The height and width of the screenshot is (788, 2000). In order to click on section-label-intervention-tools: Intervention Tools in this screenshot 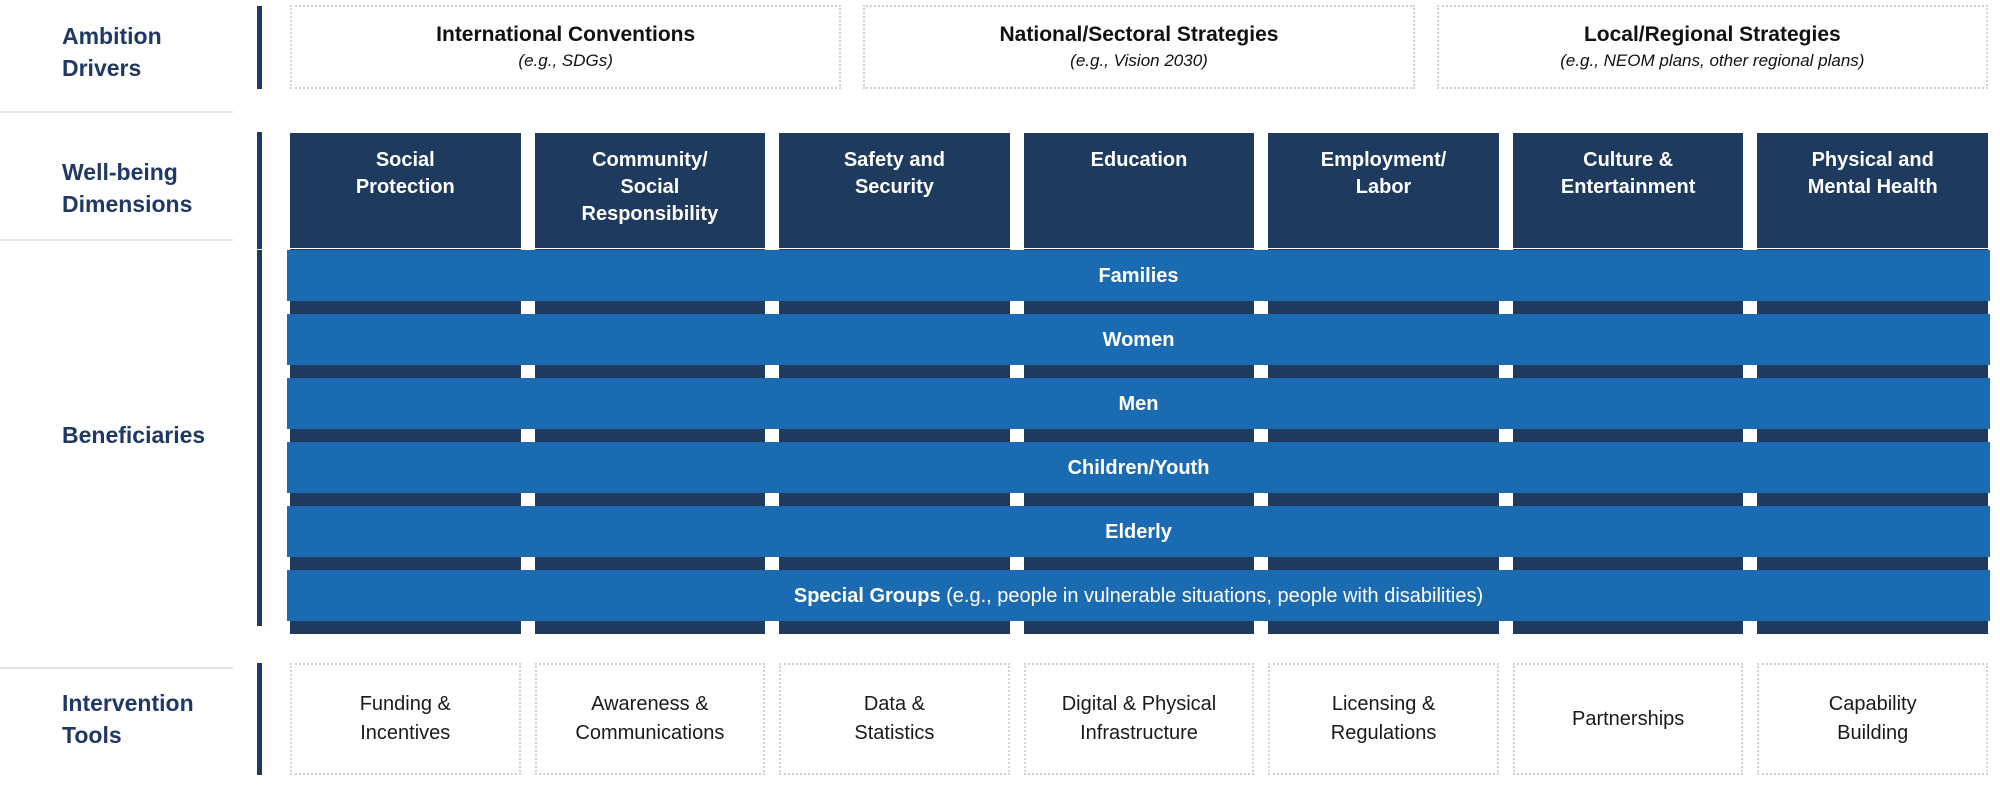, I will do `click(128, 718)`.